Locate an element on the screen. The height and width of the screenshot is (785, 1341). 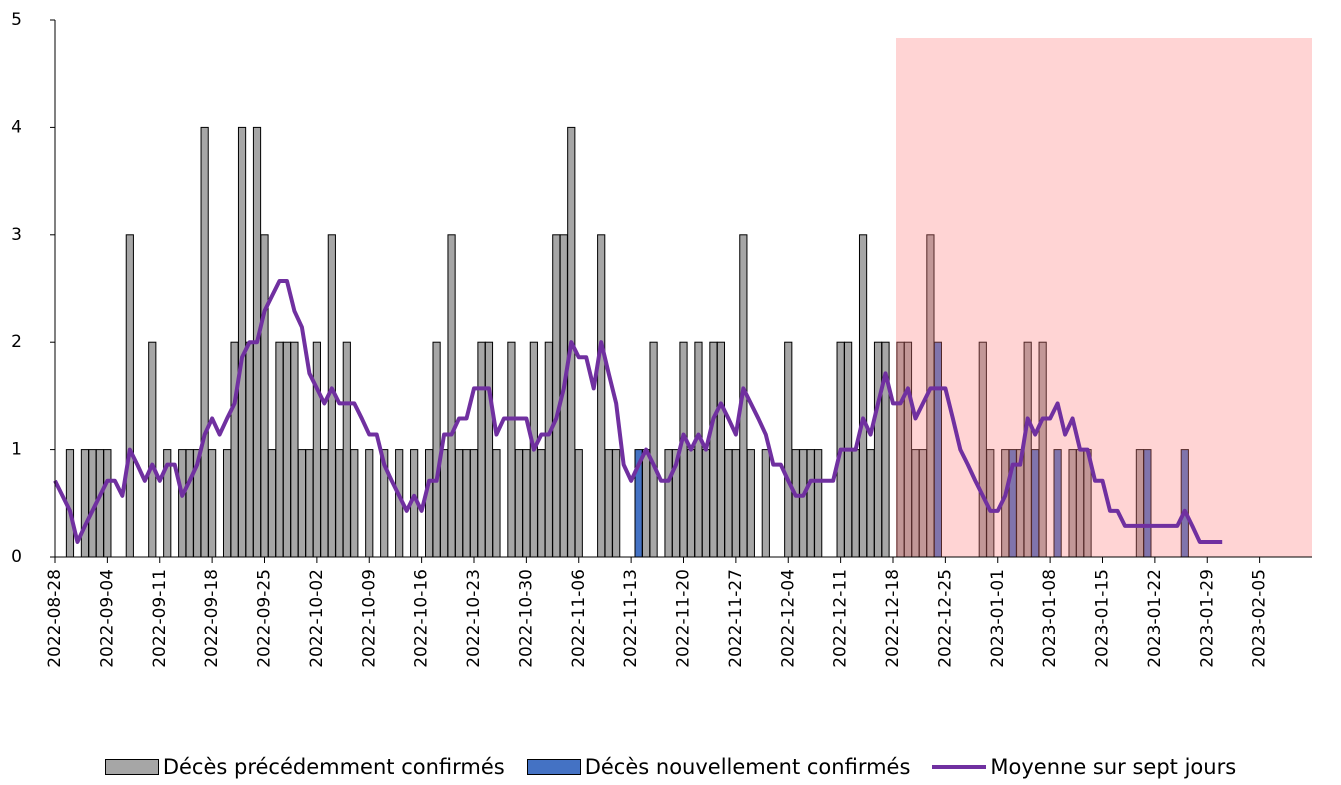
legend-item: Décès nouvellement confirmés is located at coordinates (718, 767).